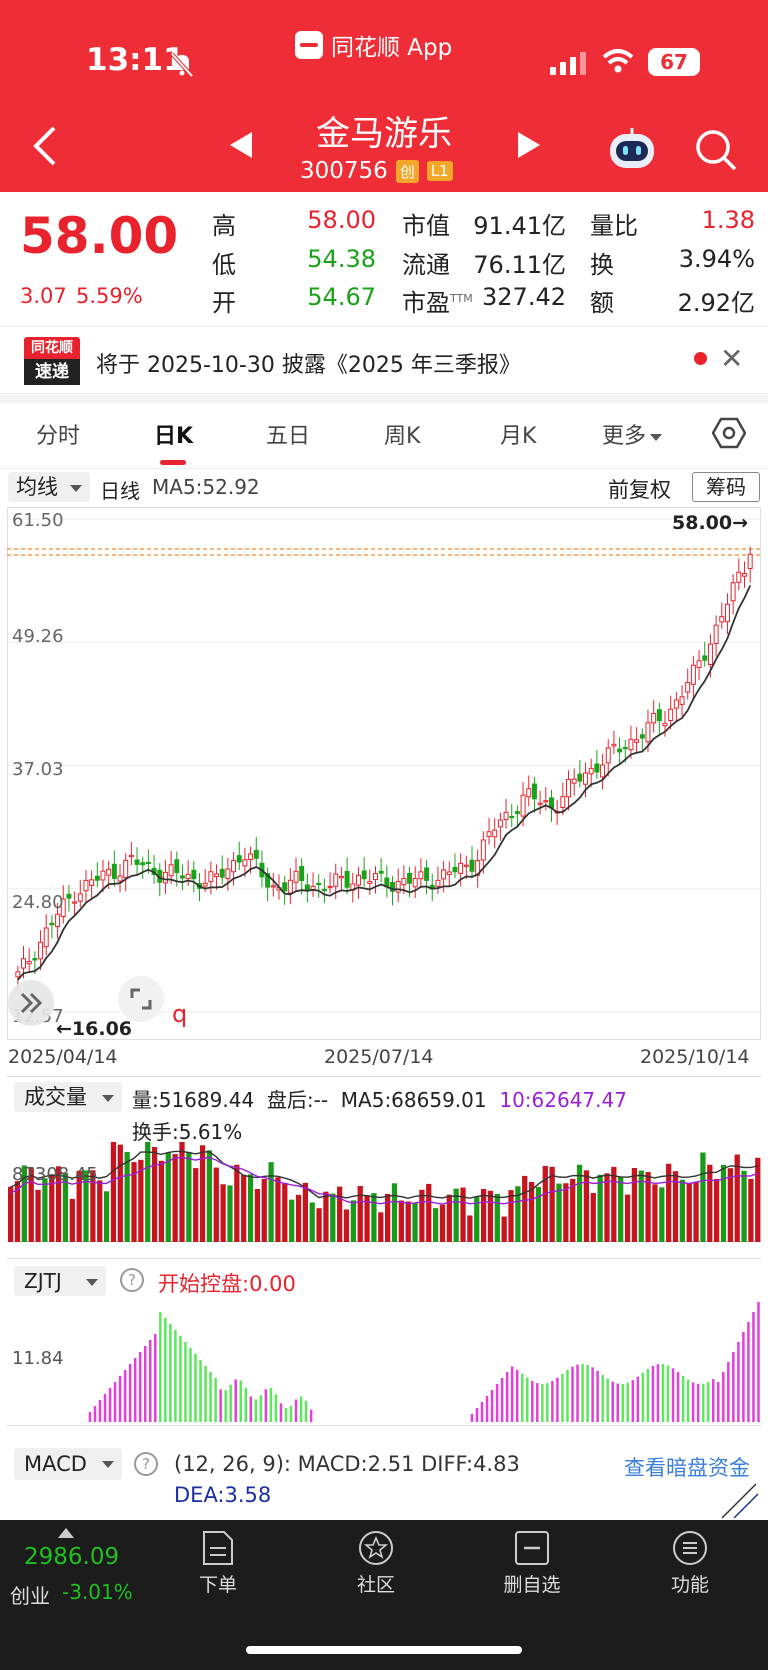 The image size is (768, 1670). What do you see at coordinates (241, 145) in the screenshot?
I see `prev-stock-icon` at bounding box center [241, 145].